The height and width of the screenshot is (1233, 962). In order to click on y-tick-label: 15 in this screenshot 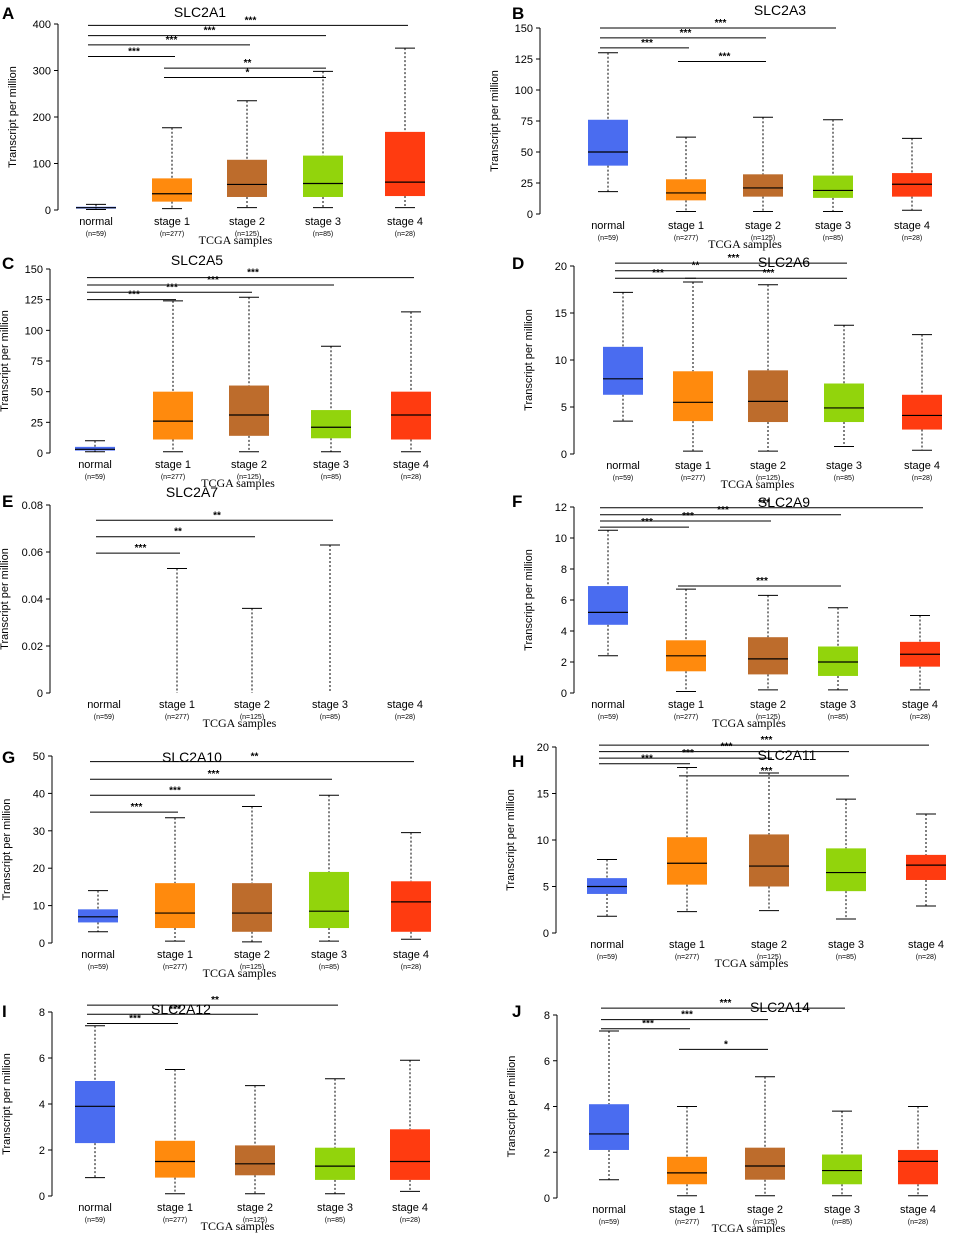, I will do `click(561, 314)`.